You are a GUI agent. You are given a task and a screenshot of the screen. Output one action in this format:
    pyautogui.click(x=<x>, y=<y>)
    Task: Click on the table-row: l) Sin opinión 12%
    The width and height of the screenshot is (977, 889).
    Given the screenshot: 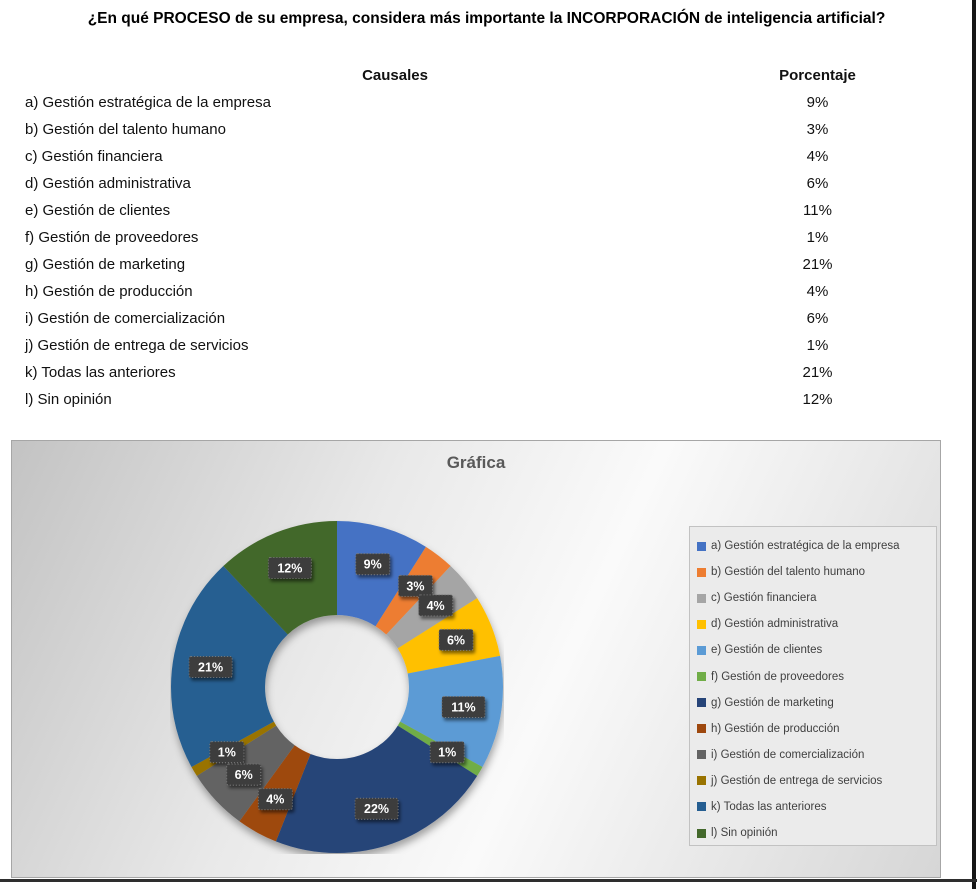 What is the action you would take?
    pyautogui.click(x=447, y=399)
    